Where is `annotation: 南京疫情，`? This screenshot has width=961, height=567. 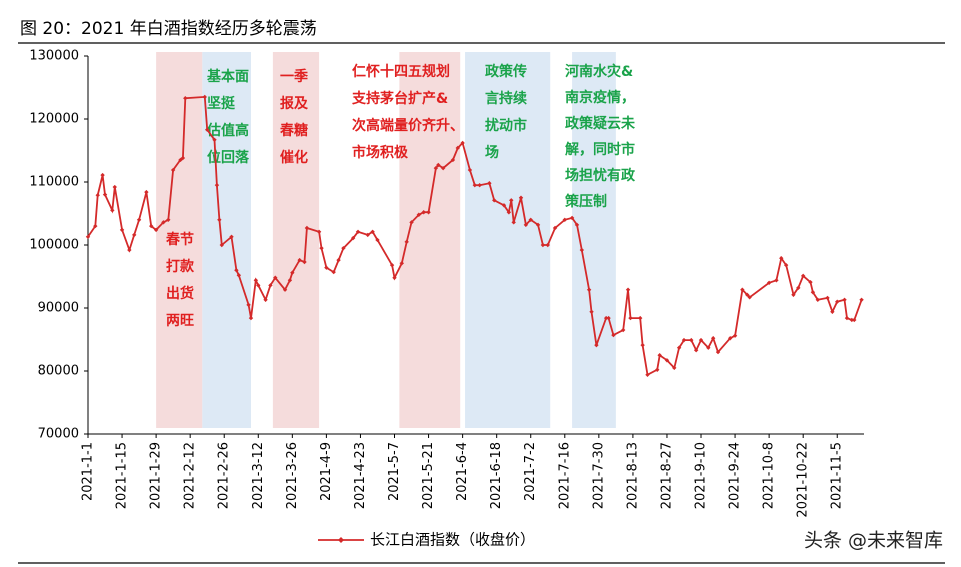
annotation: 南京疫情， is located at coordinates (600, 97).